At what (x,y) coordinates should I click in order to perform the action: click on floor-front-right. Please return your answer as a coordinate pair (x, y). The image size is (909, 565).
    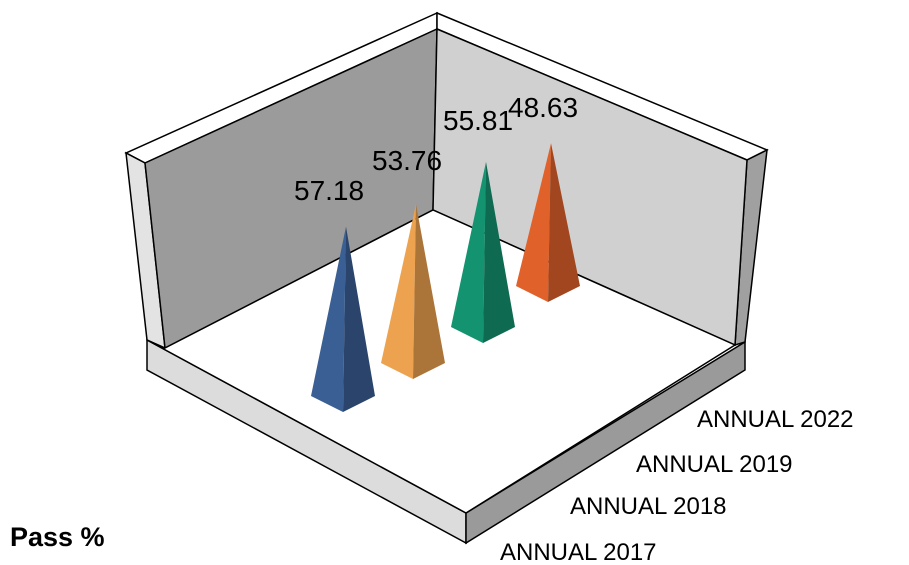
    Looking at the image, I should click on (605, 442).